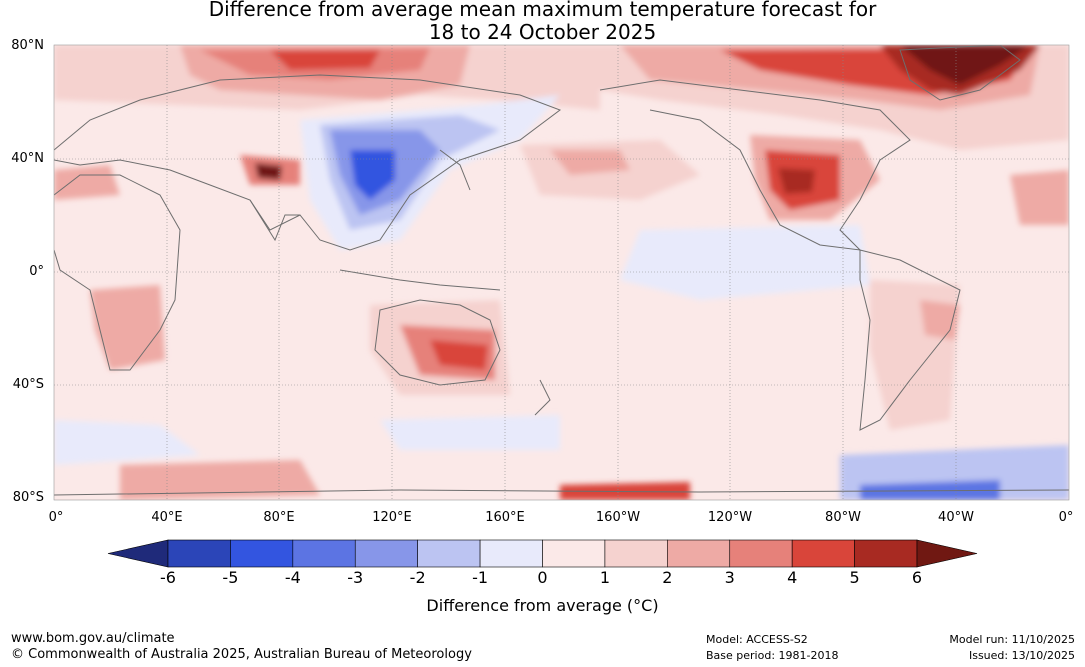 This screenshot has height=667, width=1085. What do you see at coordinates (455, 170) in the screenshot?
I see `coast-japan` at bounding box center [455, 170].